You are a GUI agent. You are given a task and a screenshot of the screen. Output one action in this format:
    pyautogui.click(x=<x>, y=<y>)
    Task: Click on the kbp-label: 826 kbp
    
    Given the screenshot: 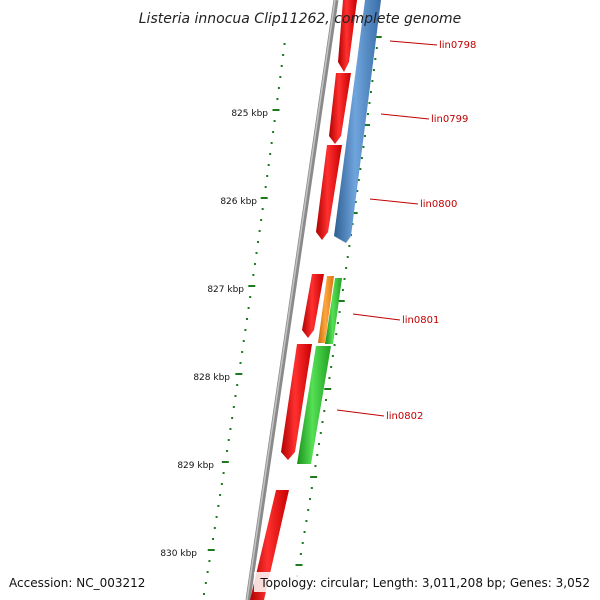 What is the action you would take?
    pyautogui.click(x=238, y=202)
    